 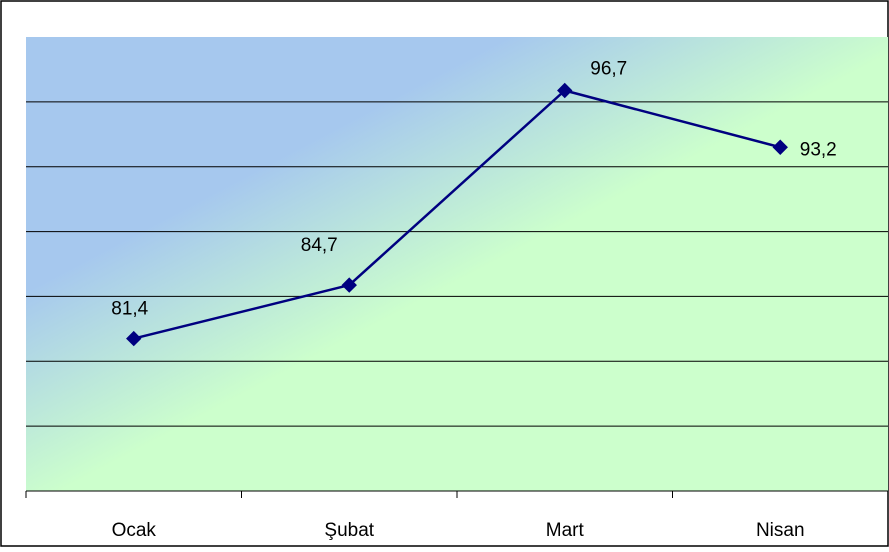 What do you see at coordinates (608, 69) in the screenshot?
I see `data-label: 96,7` at bounding box center [608, 69].